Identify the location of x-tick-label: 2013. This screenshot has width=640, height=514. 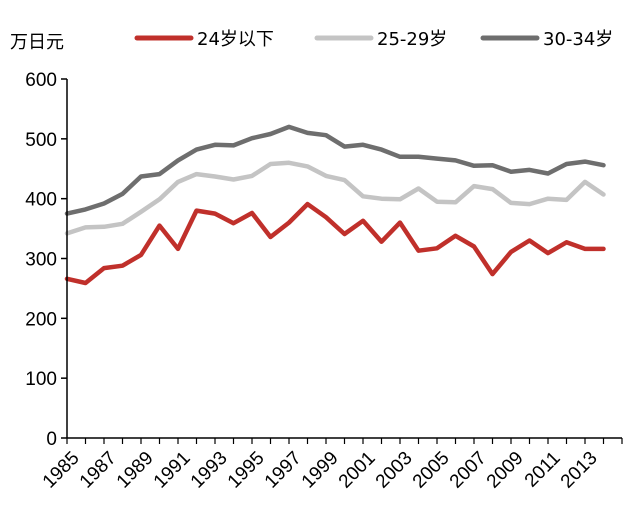
(579, 470).